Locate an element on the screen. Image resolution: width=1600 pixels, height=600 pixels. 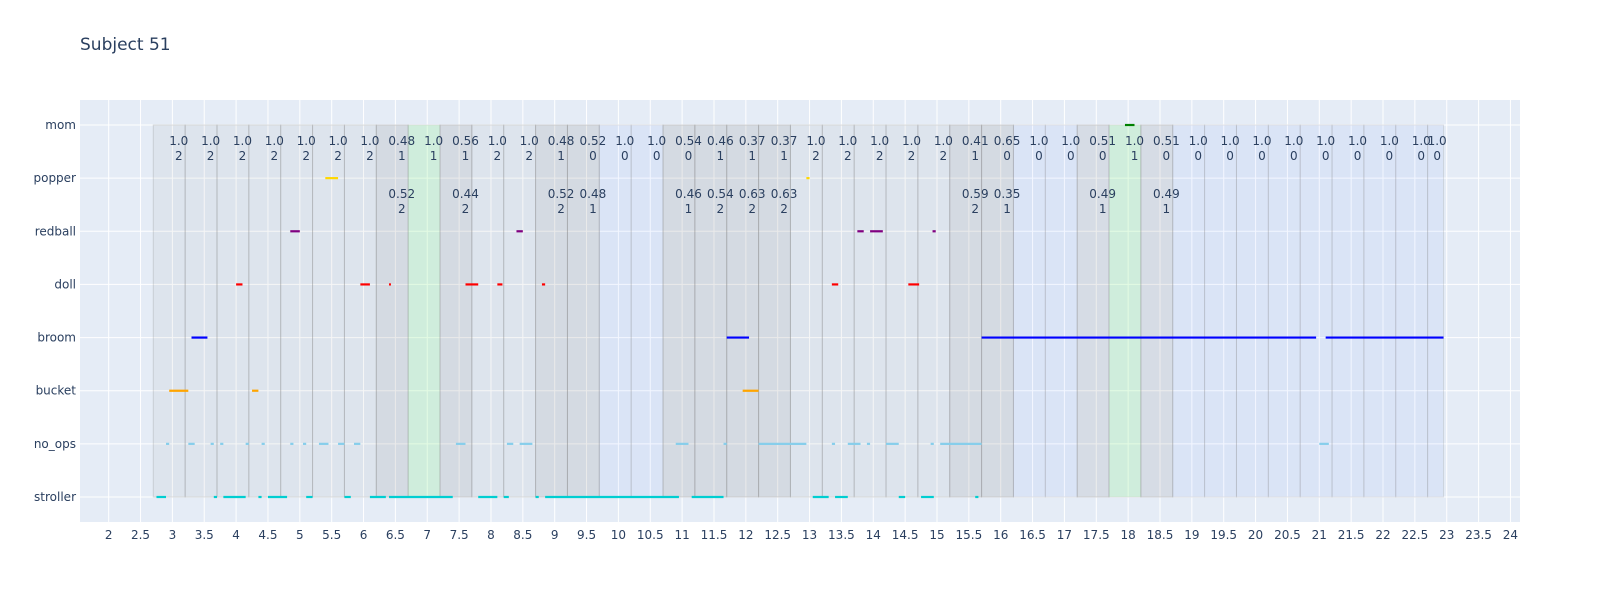
x-tick-label: 3.5 is located at coordinates (204, 535).